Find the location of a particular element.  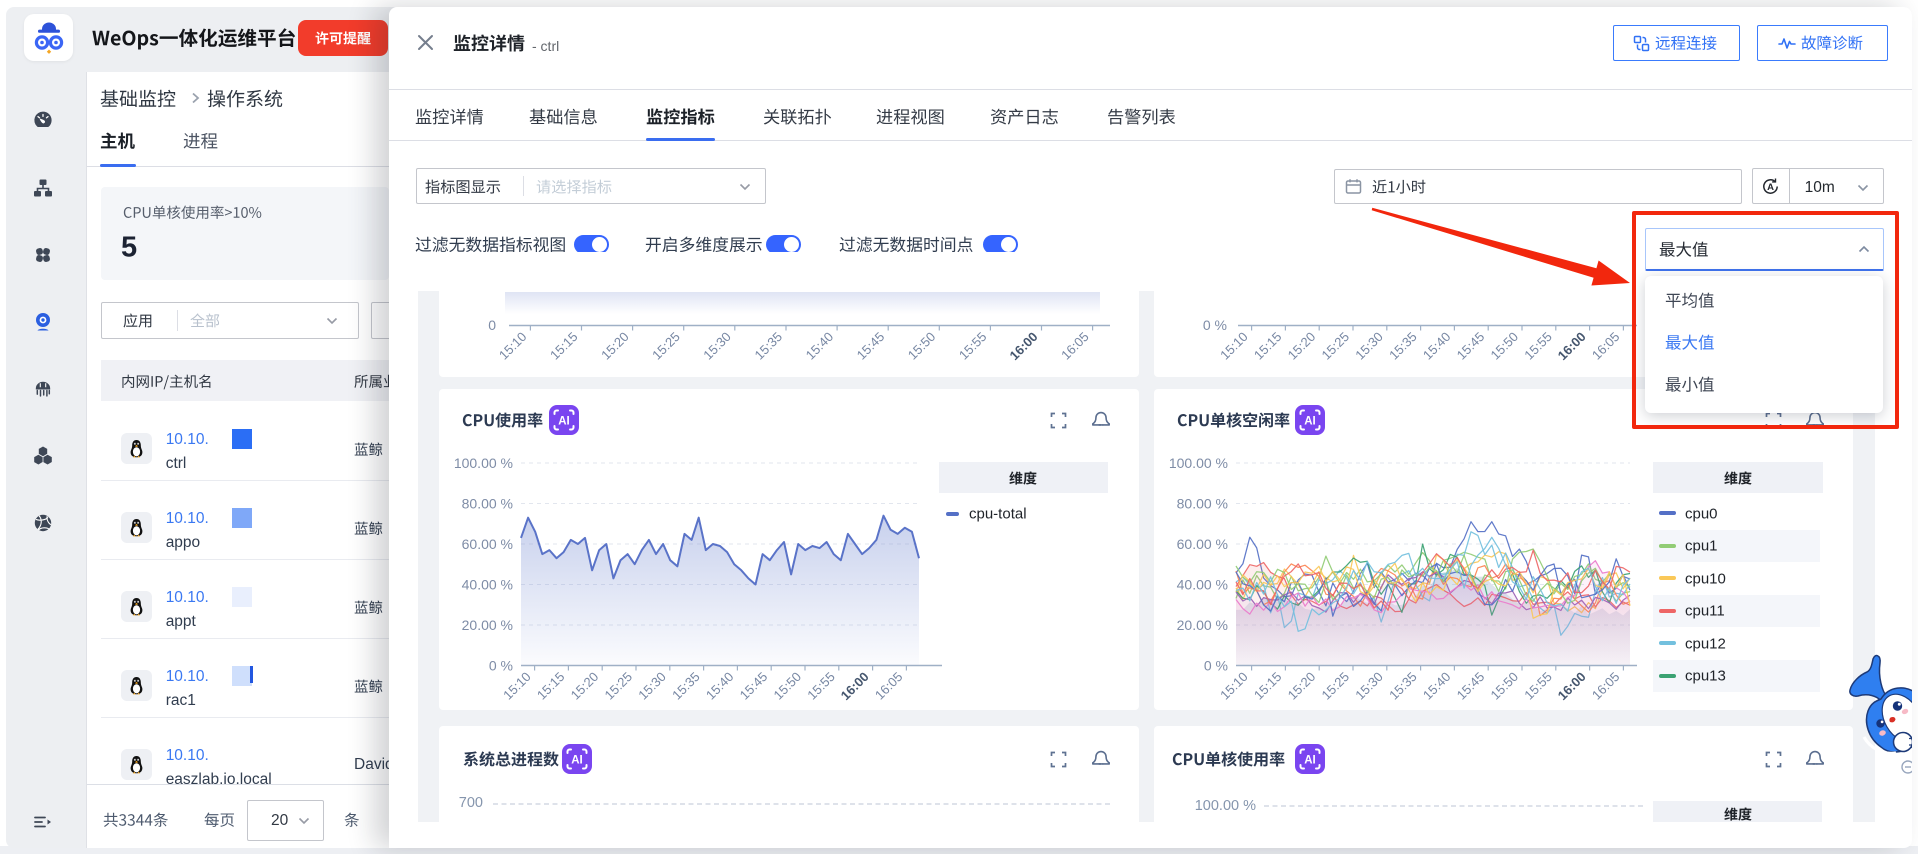

svg-text: A is located at coordinates (1770, 187).